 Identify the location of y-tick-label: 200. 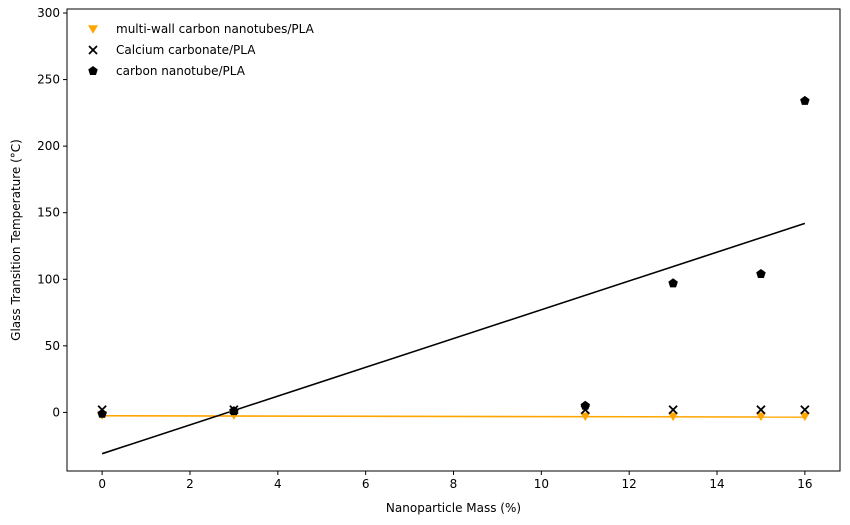
(48, 146).